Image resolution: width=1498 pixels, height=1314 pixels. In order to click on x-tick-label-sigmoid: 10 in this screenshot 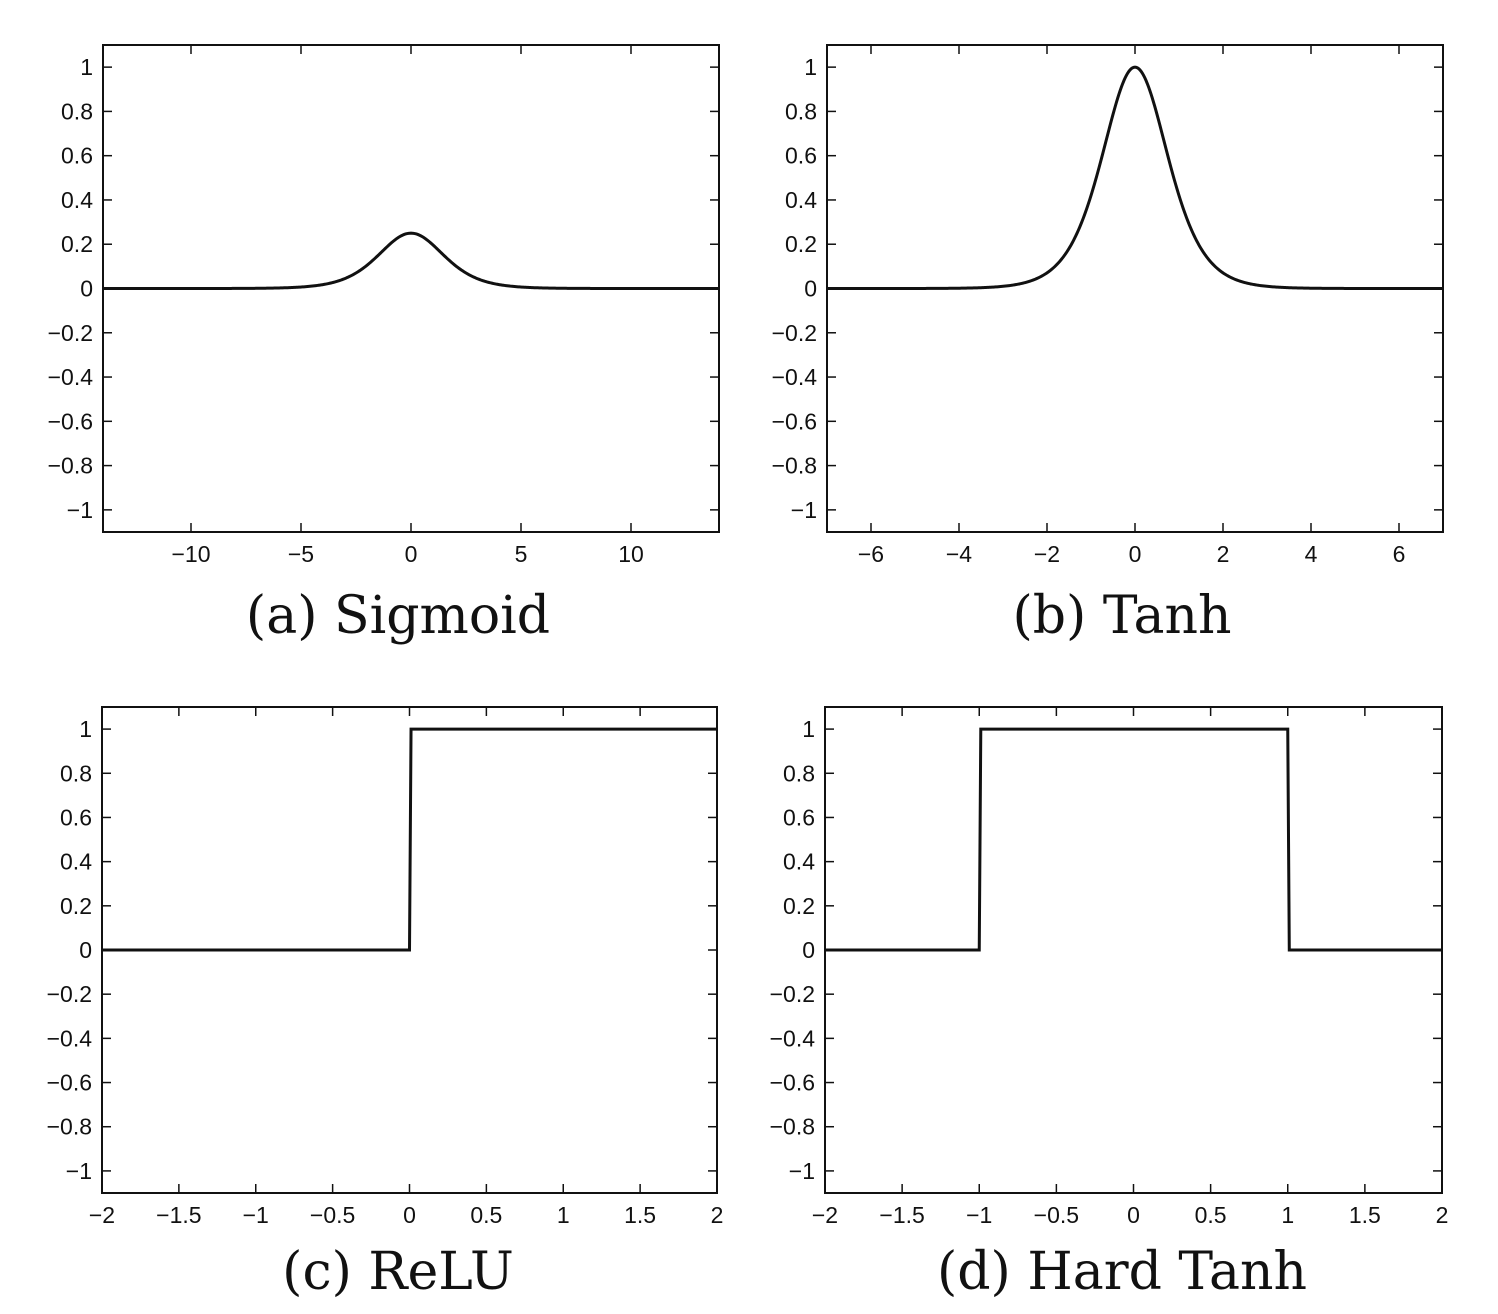, I will do `click(631, 554)`.